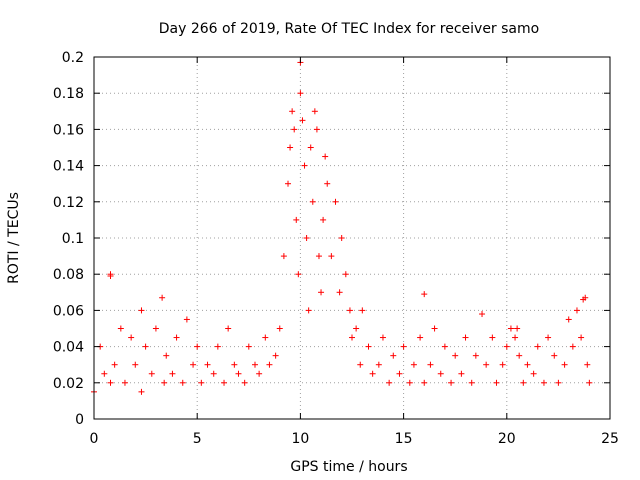 The width and height of the screenshot is (640, 480). What do you see at coordinates (610, 439) in the screenshot?
I see `x-tick-label: 25` at bounding box center [610, 439].